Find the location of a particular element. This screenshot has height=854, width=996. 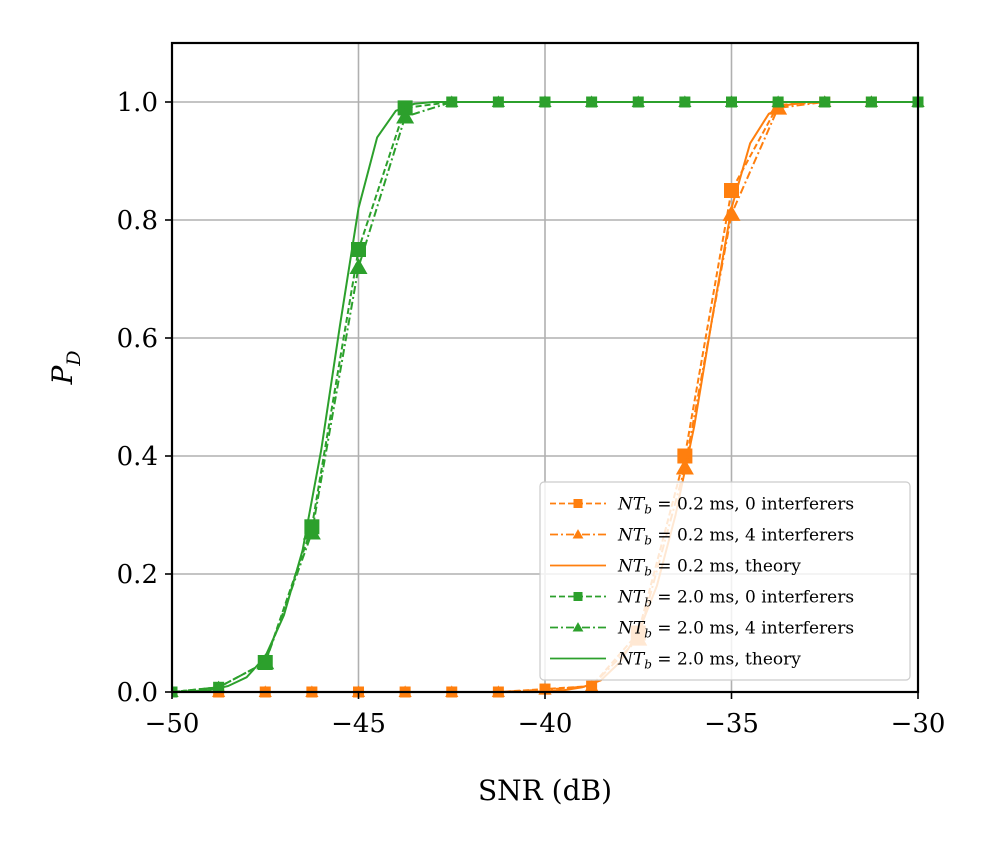

legend-label: NTb = 2.0 ms, 4 interferers is located at coordinates (735, 630).